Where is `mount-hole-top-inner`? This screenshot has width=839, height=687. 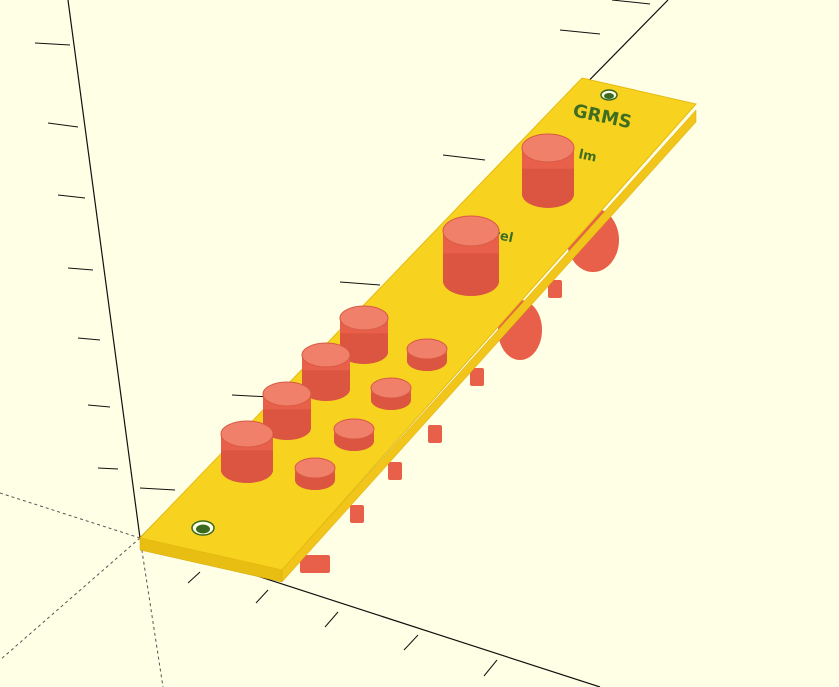
mount-hole-top-inner is located at coordinates (609, 96).